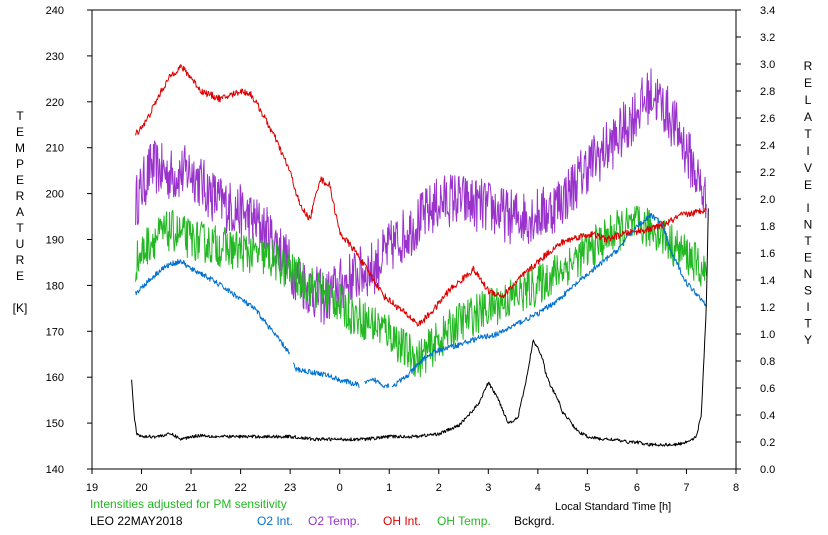  Describe the element at coordinates (55, 195) in the screenshot. I see `left-tick-label: 200` at that location.